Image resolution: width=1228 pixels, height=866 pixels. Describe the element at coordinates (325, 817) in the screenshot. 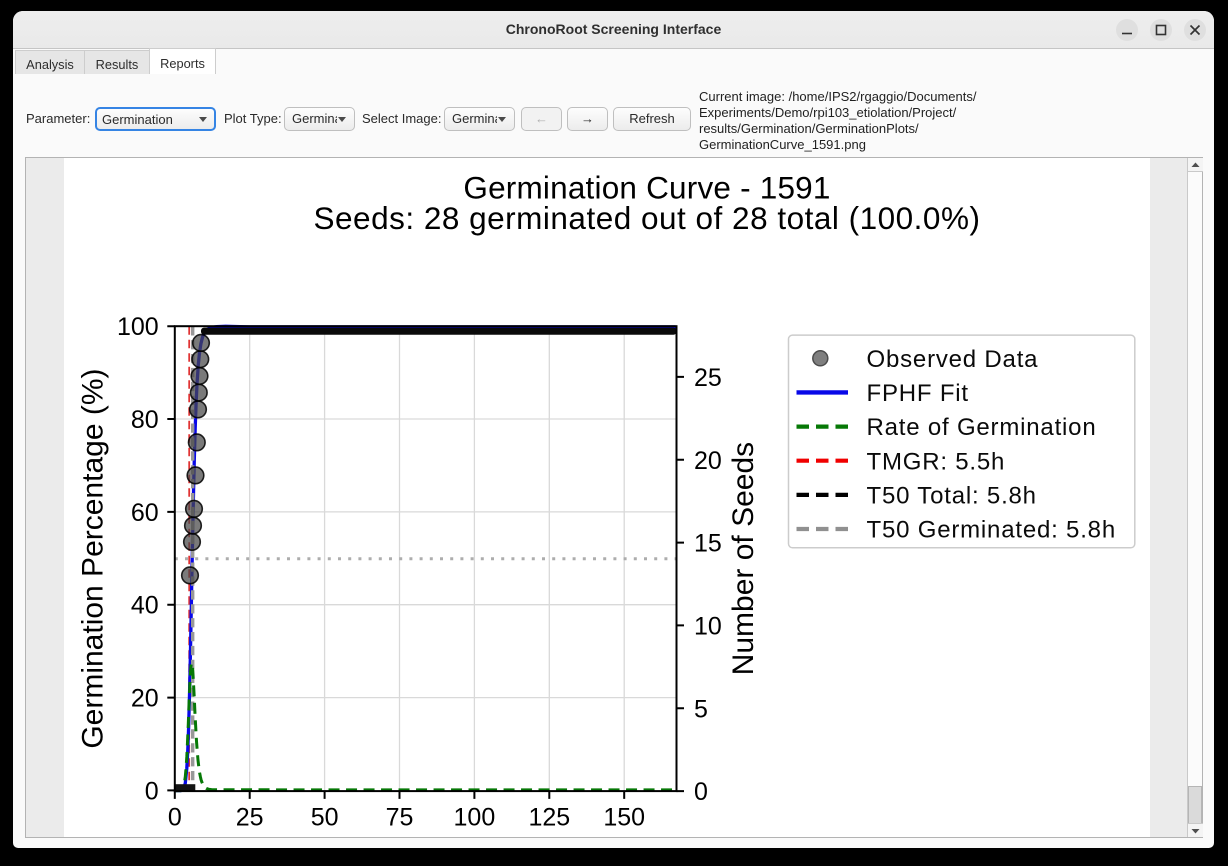

I see `svg-text: 50` at that location.